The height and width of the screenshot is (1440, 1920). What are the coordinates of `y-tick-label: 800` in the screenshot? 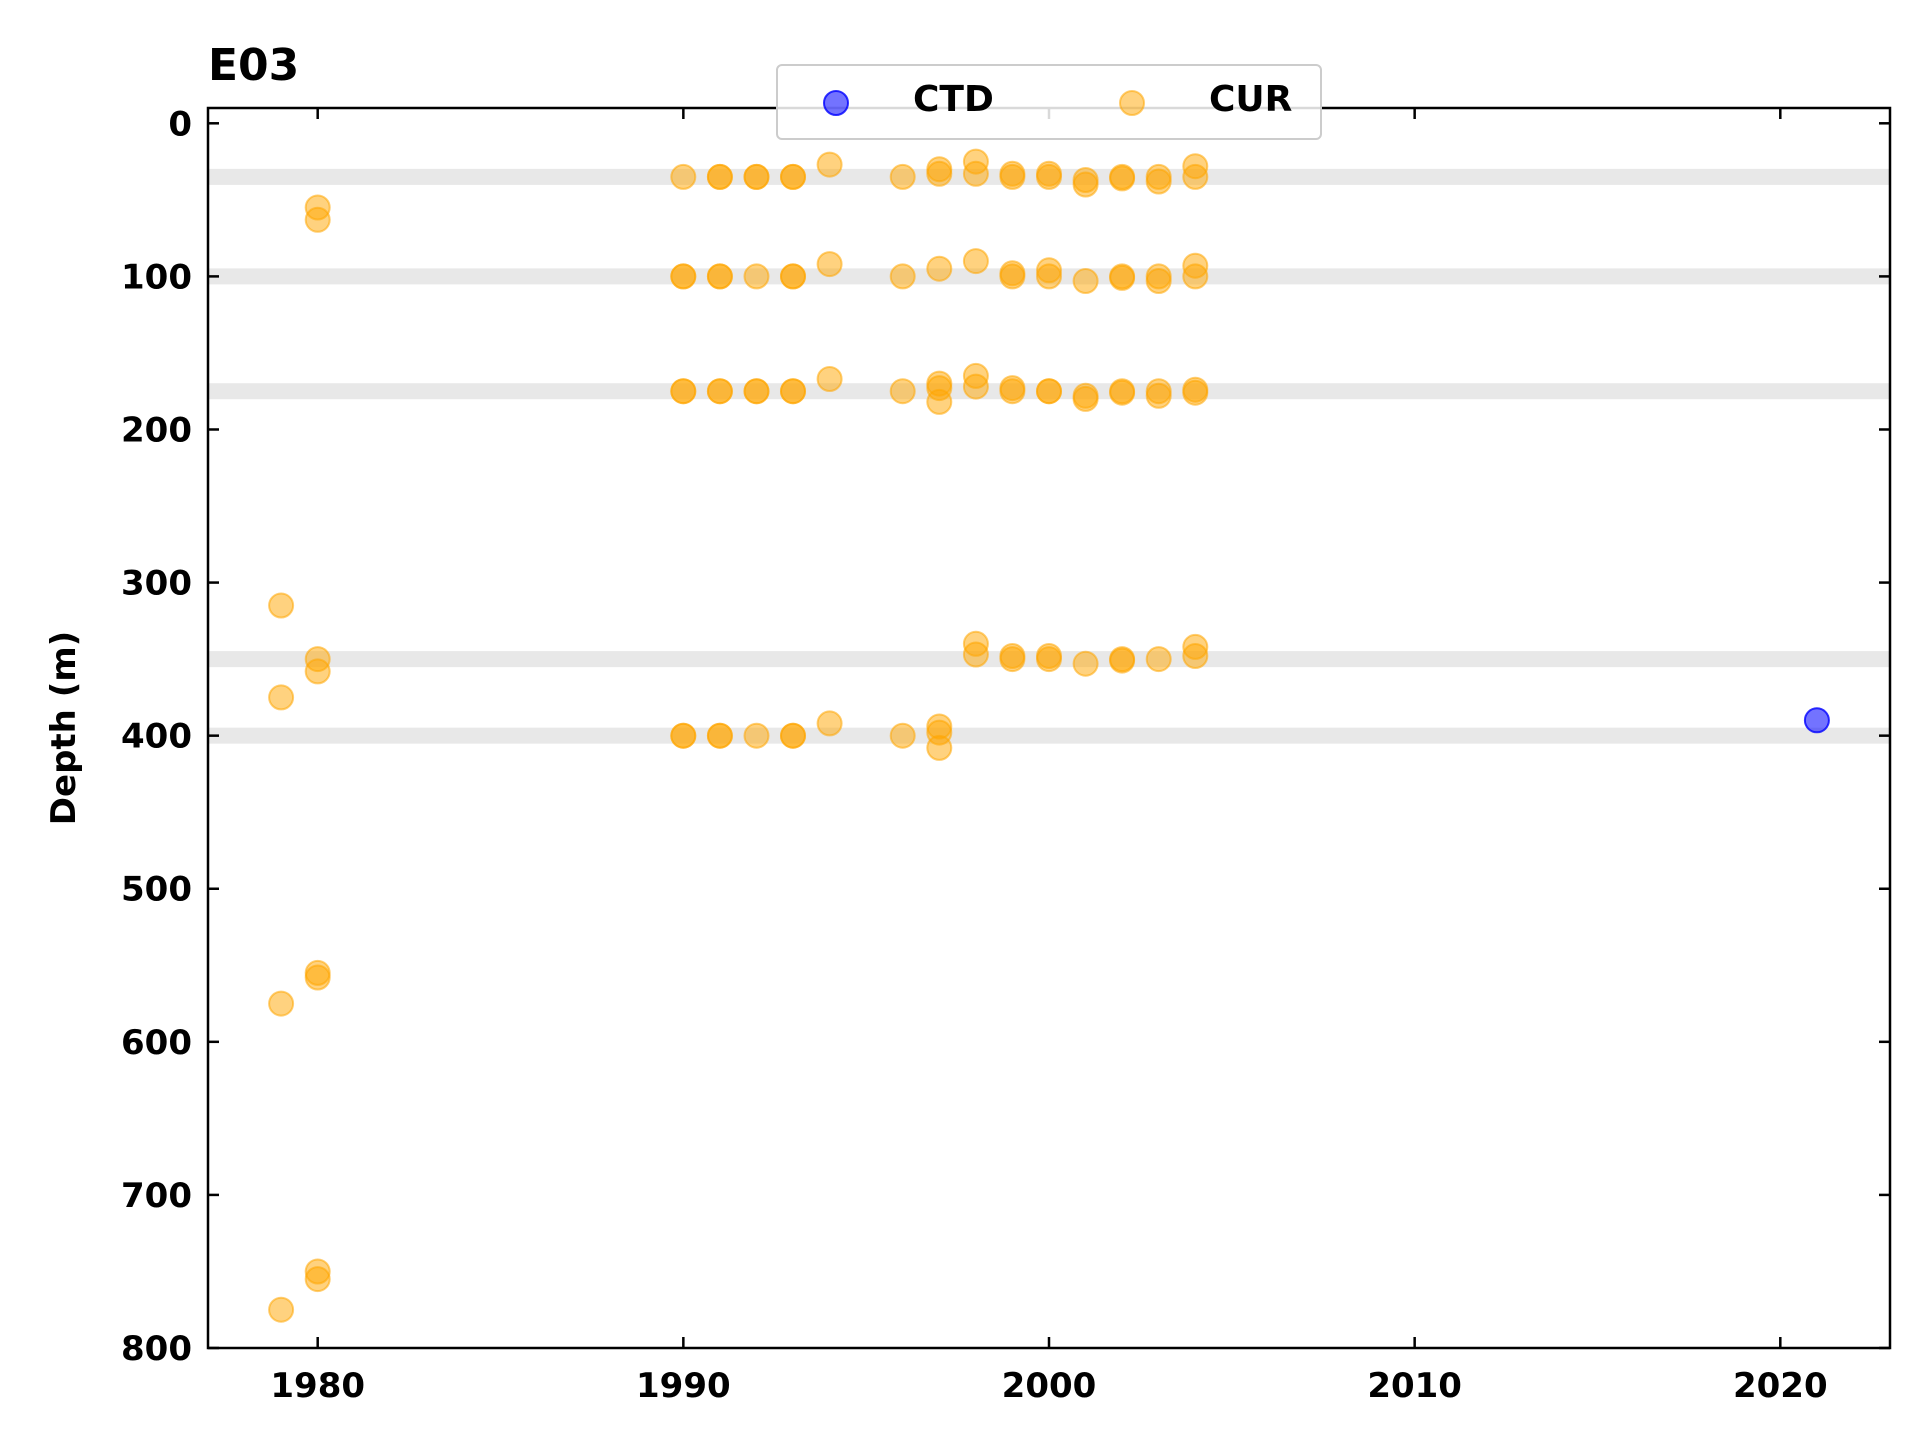 It's located at (156, 1349).